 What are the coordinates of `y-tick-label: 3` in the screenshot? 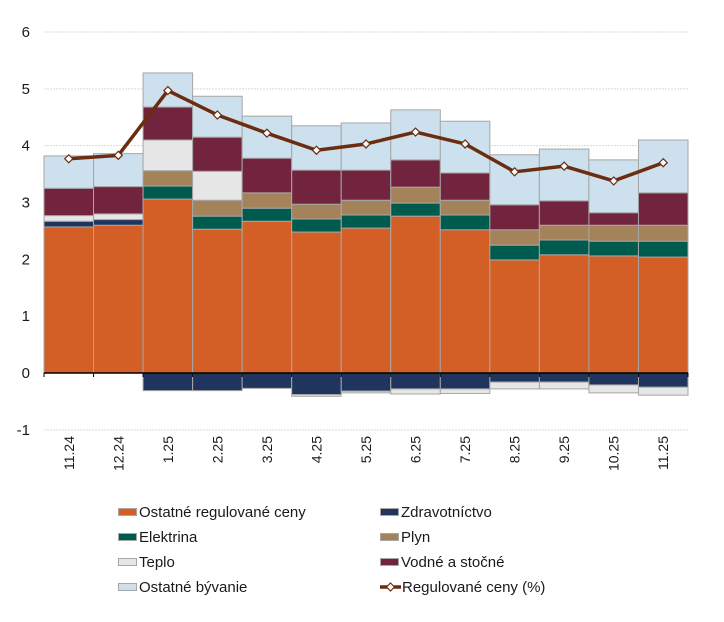 It's located at (26, 203).